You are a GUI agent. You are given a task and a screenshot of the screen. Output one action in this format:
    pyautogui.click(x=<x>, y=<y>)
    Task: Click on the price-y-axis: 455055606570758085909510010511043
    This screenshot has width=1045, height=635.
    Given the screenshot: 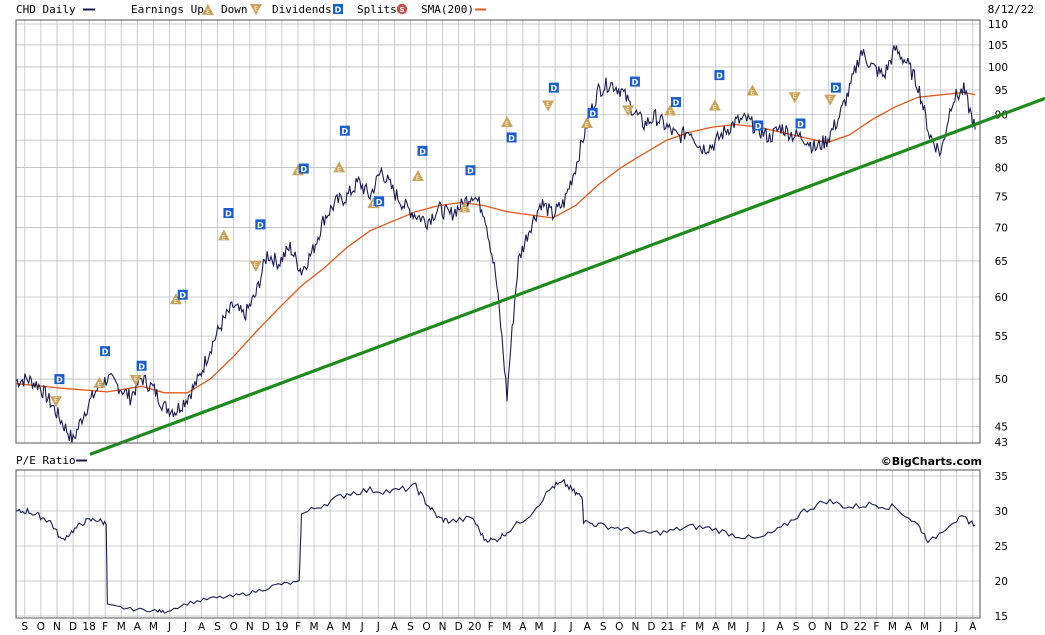 What is the action you would take?
    pyautogui.click(x=998, y=234)
    